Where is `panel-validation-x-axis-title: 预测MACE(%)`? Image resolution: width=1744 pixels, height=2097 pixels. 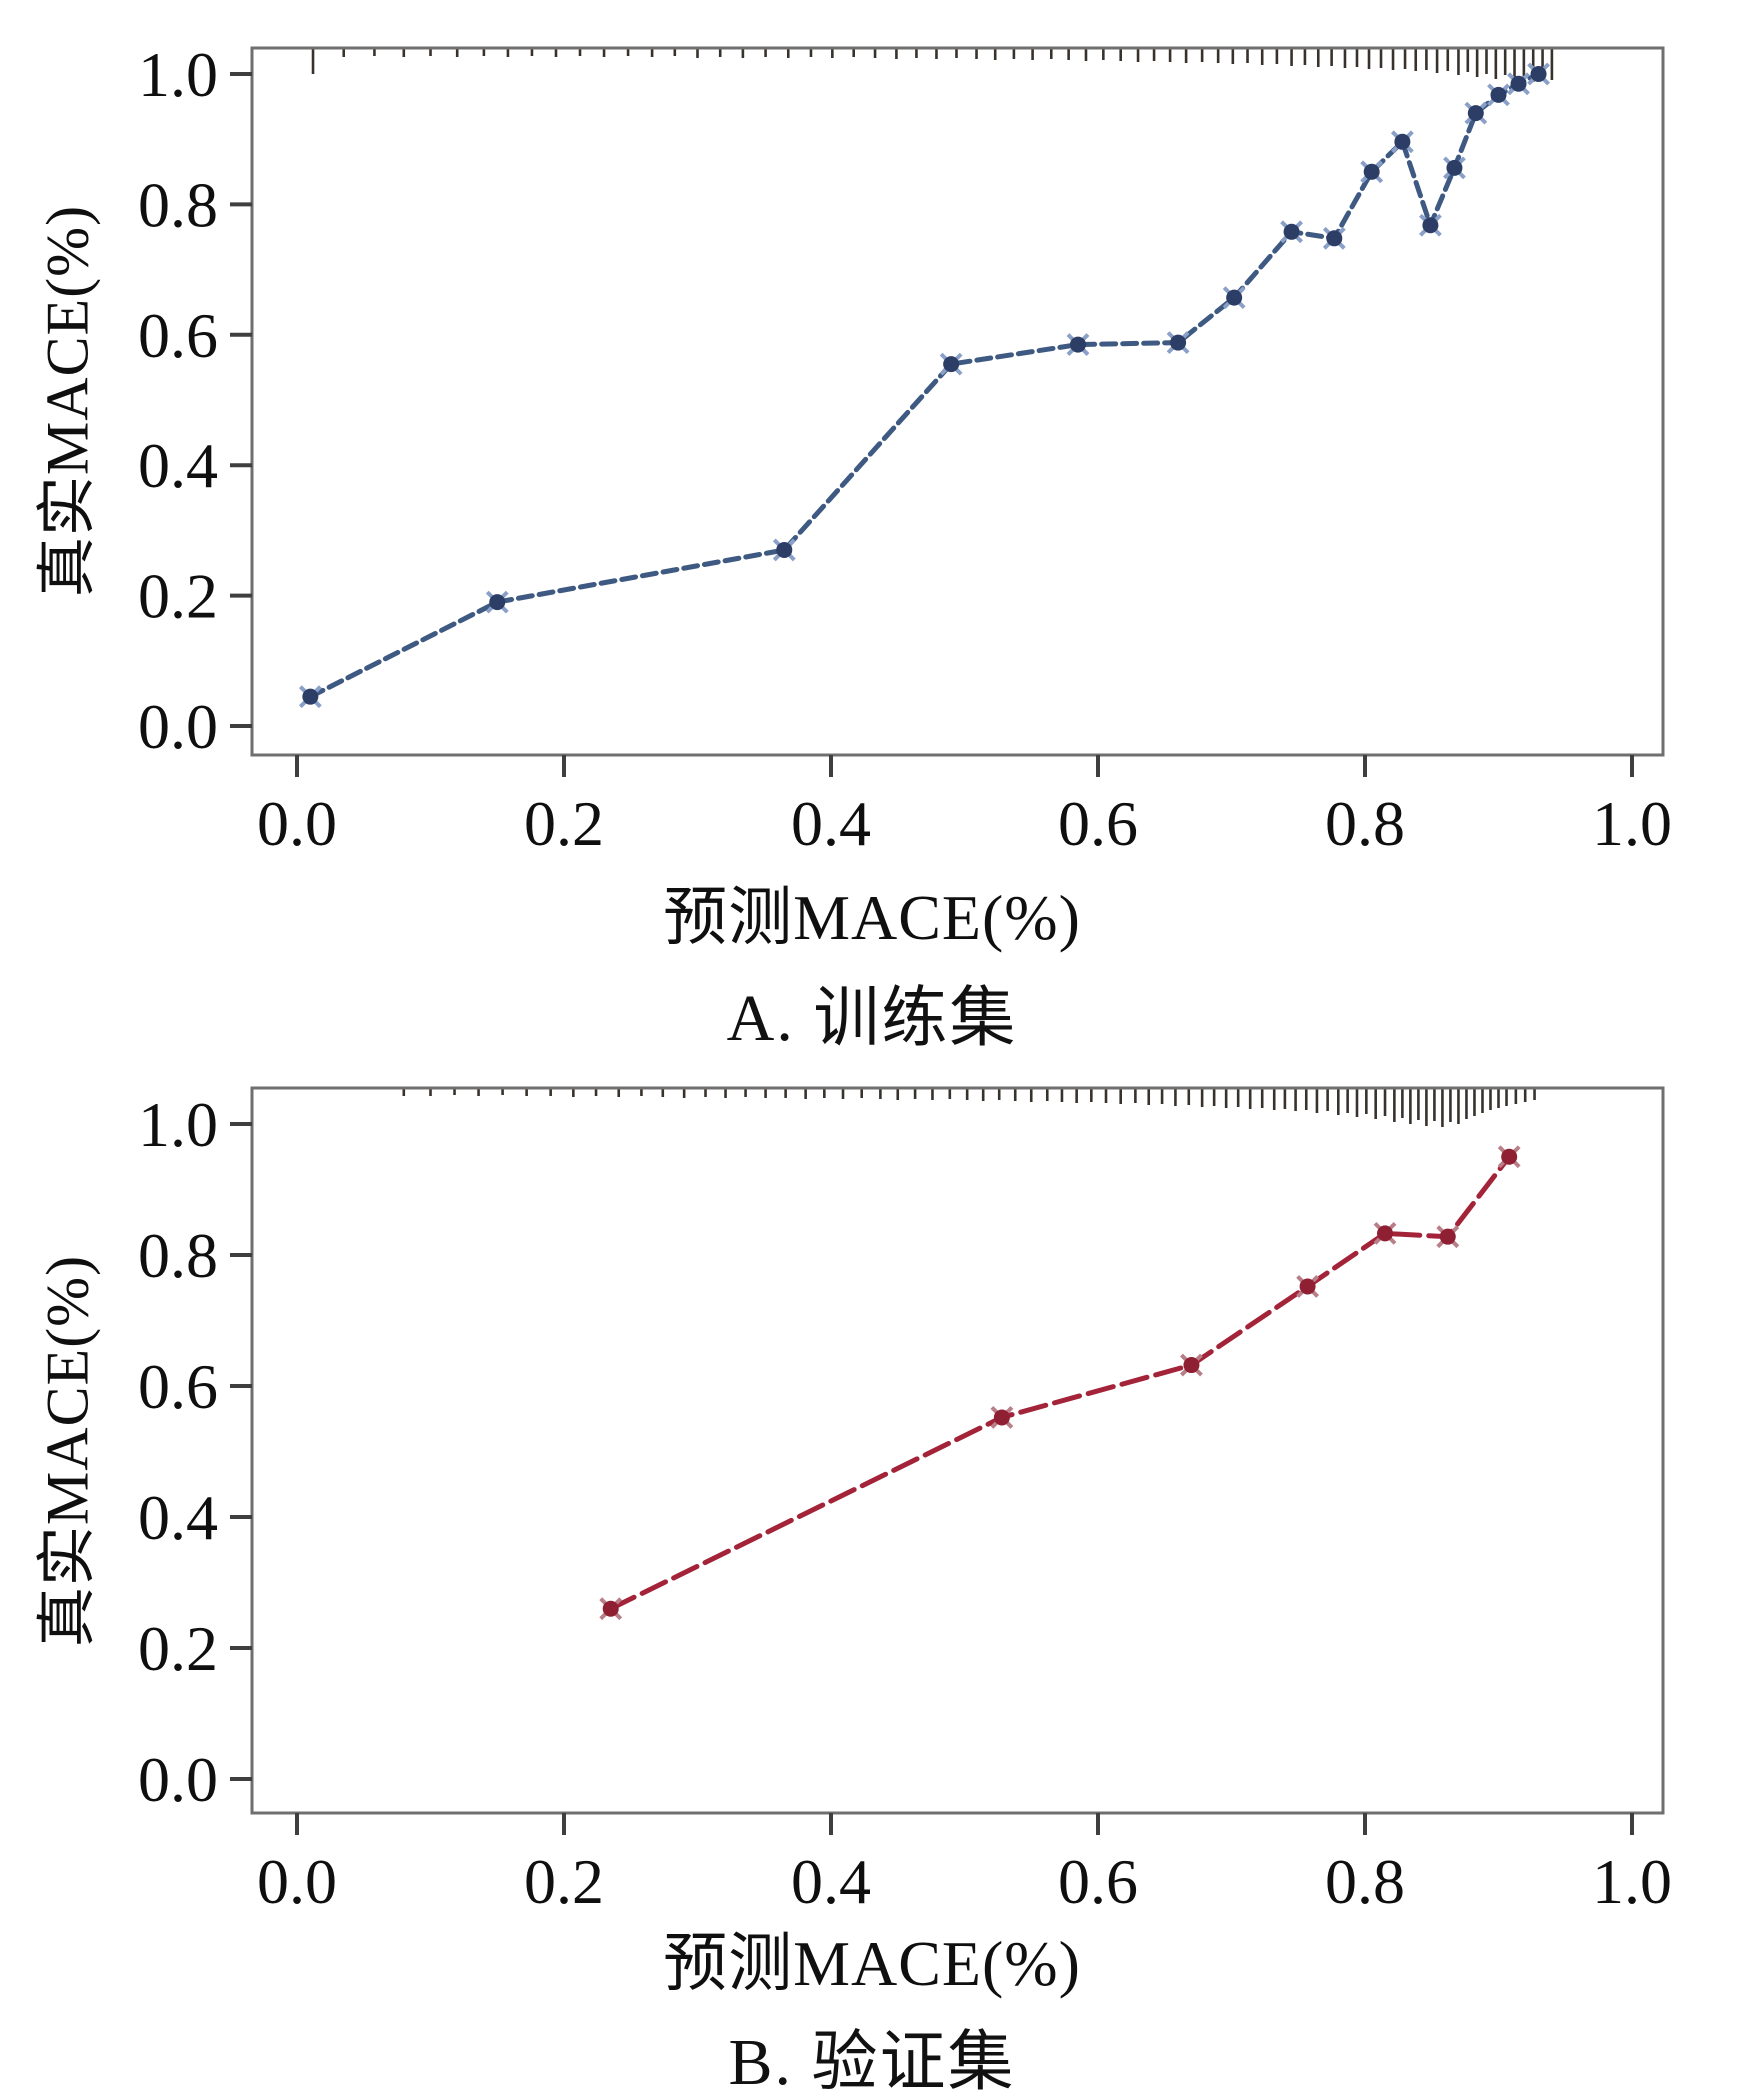
panel-validation-x-axis-title: 预测MACE(%) is located at coordinates (872, 1963).